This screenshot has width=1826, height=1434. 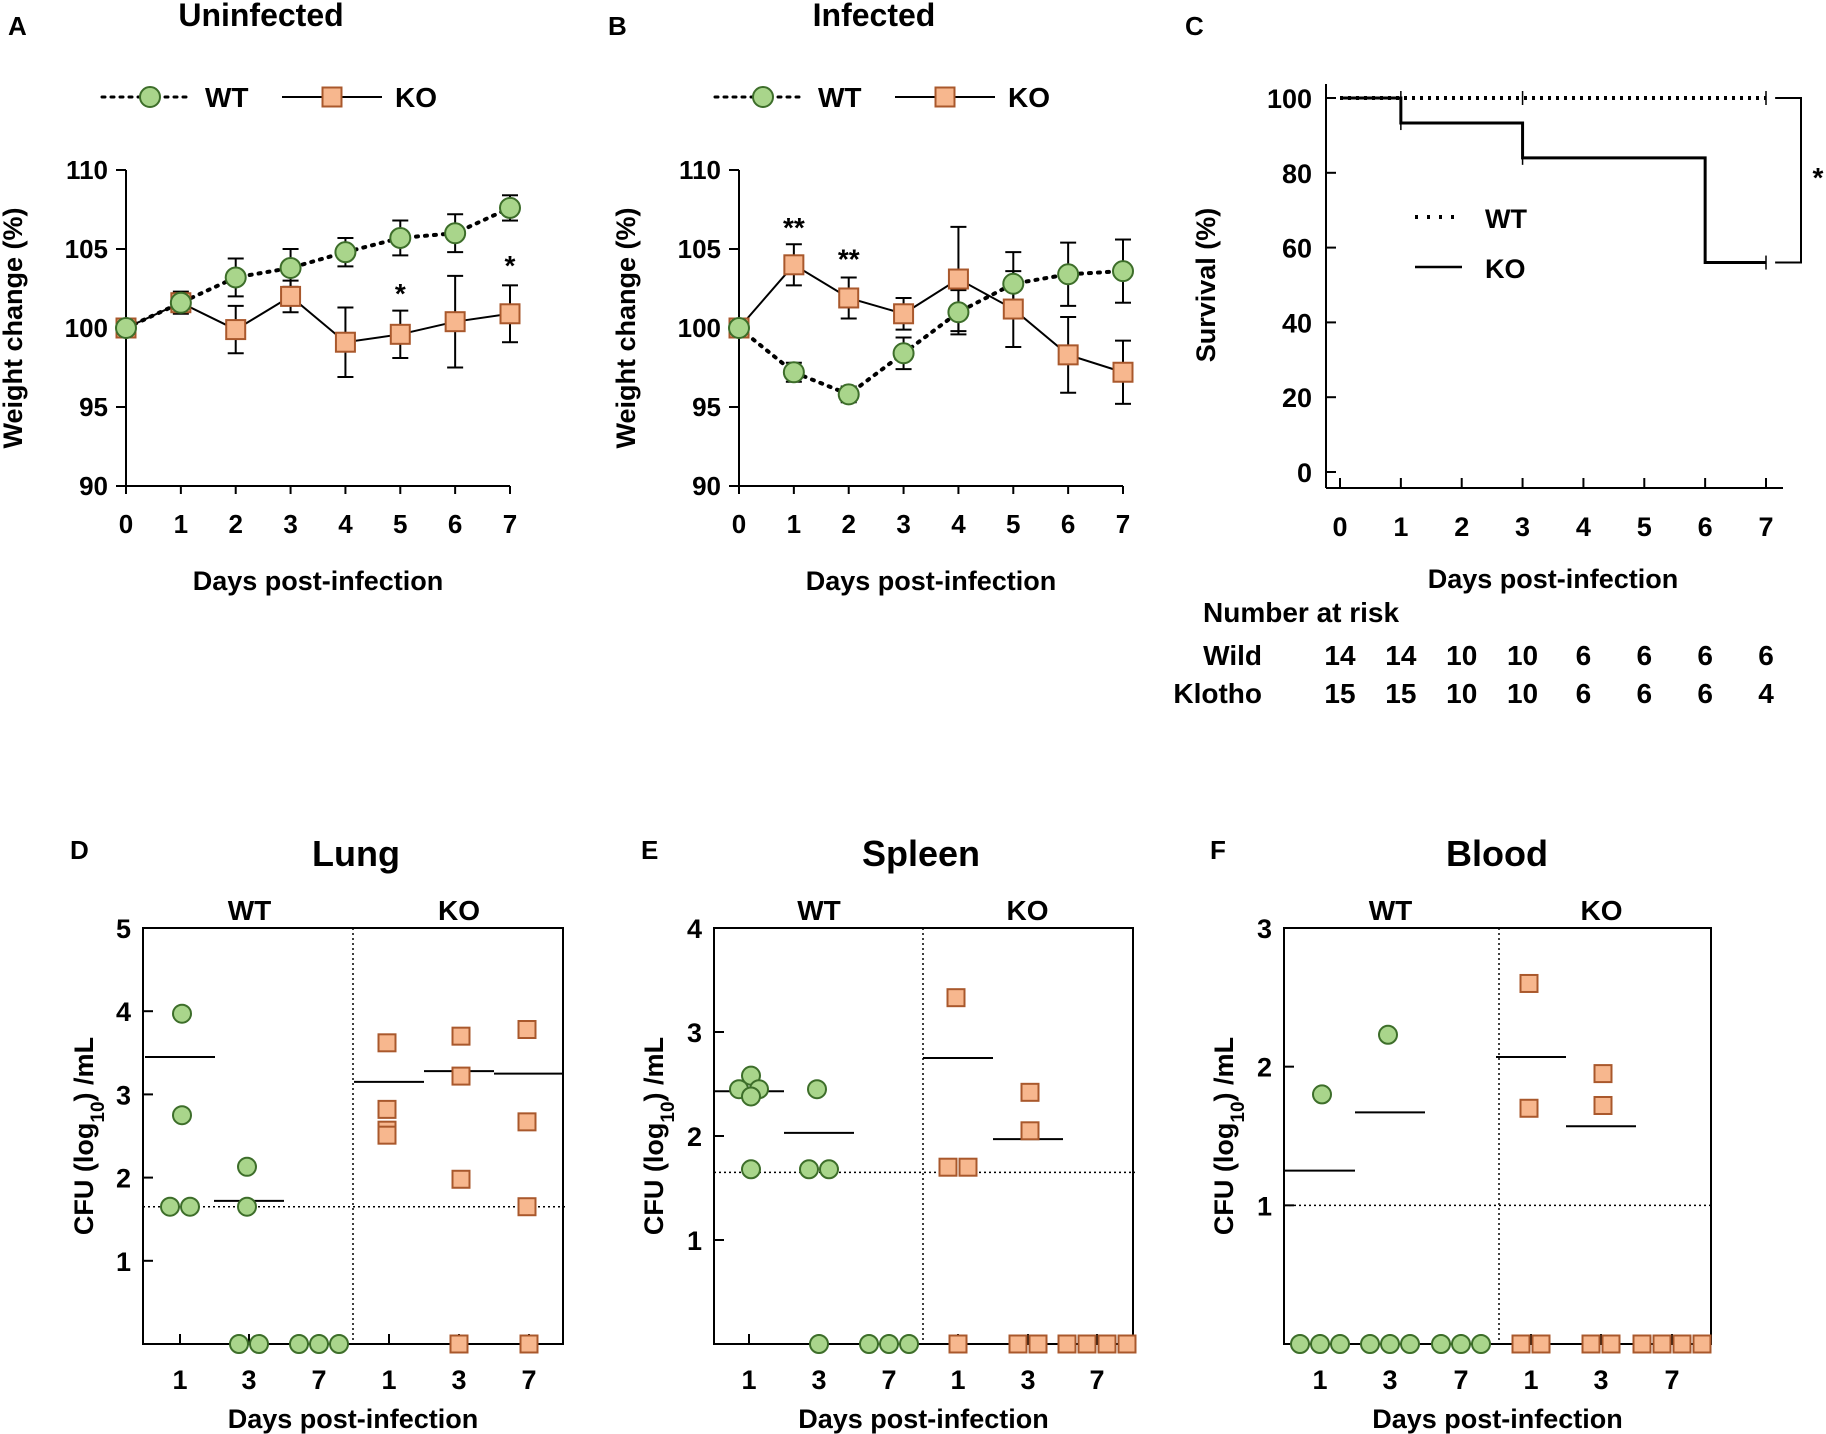 I want to click on y-tick-label: 105, so click(x=699, y=249).